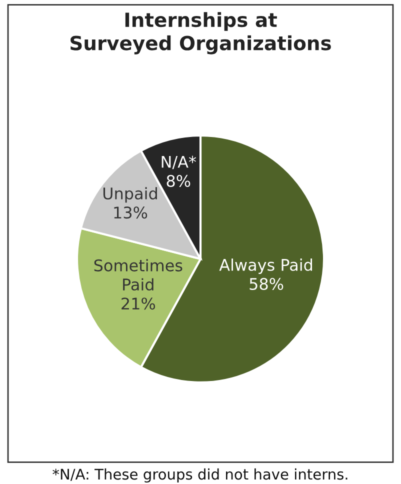 The width and height of the screenshot is (401, 484). Describe the element at coordinates (131, 212) in the screenshot. I see `data-label: 13%` at that location.